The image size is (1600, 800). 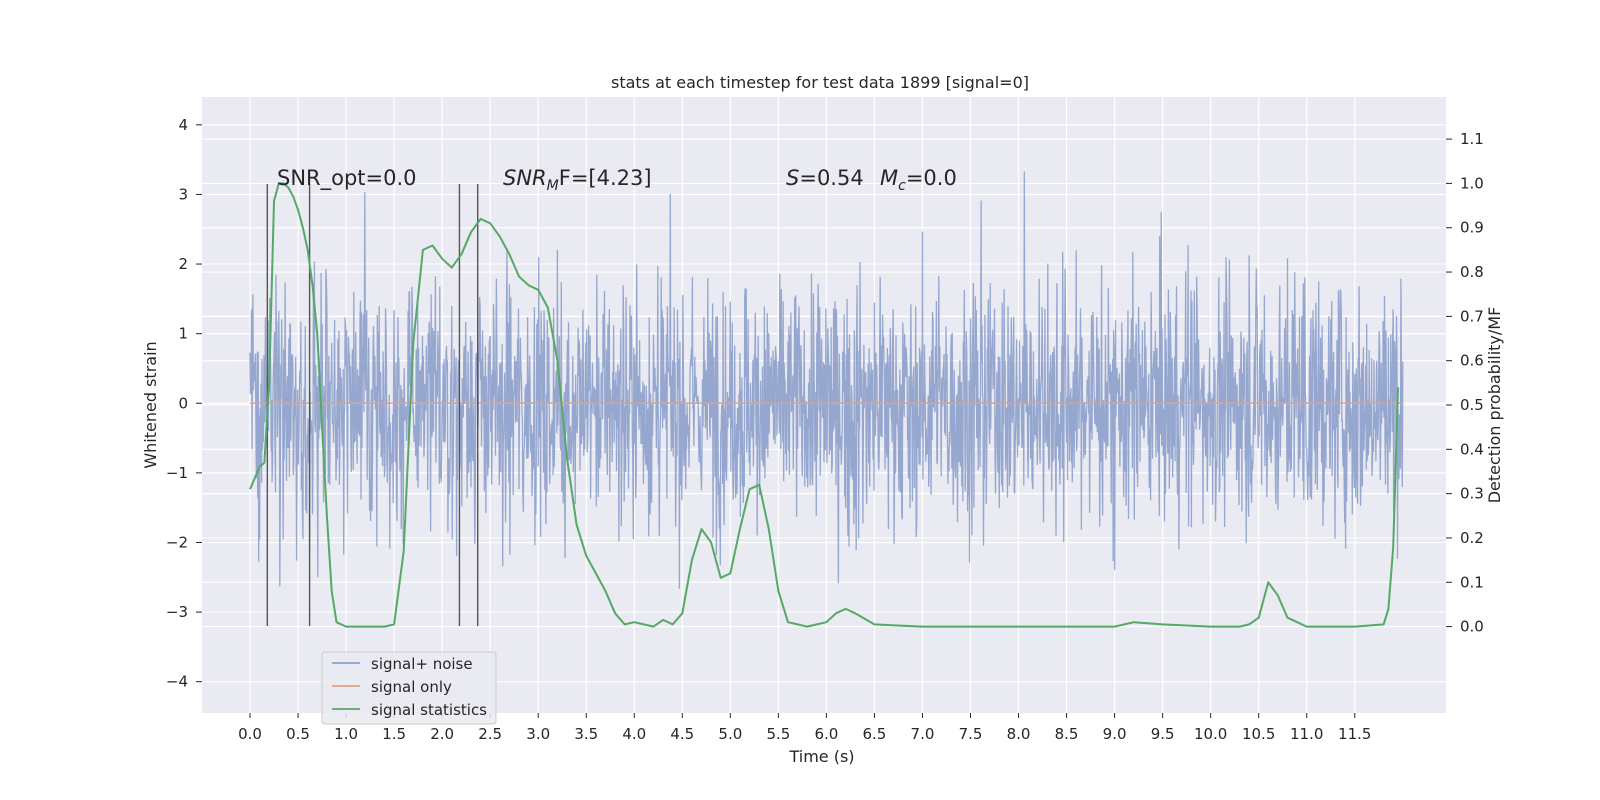 I want to click on y-axis-right-label: Detection probability/MF, so click(x=1494, y=405).